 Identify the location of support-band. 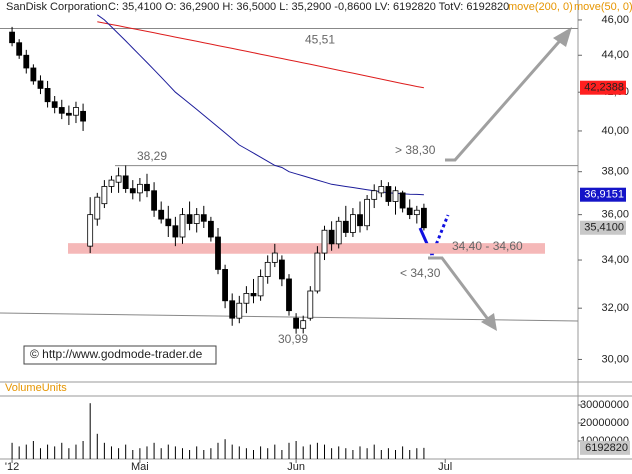
(306, 248).